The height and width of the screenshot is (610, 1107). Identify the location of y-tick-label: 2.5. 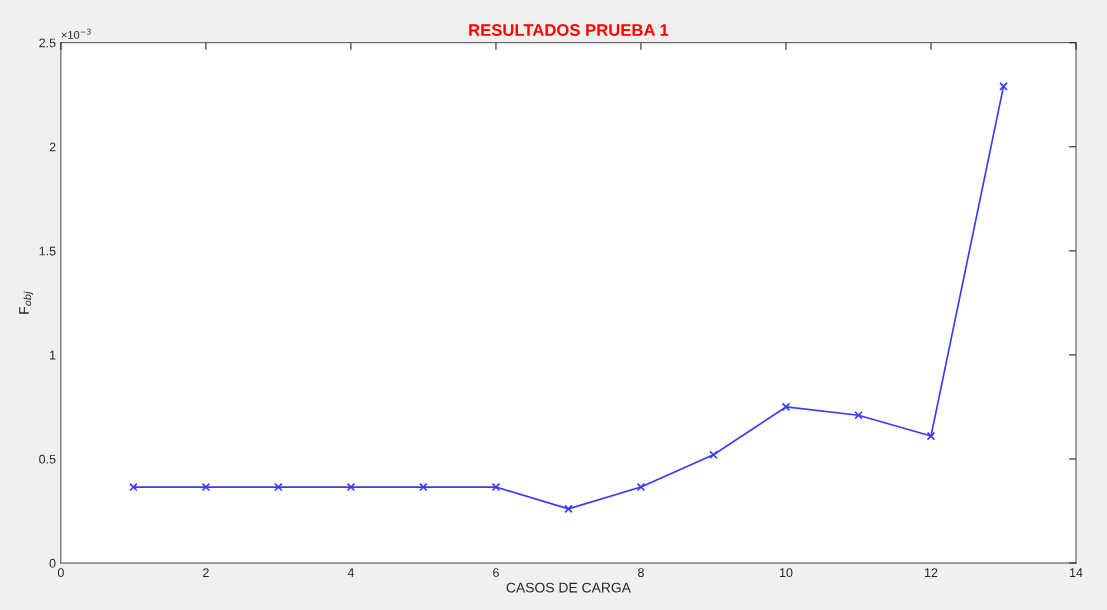
(47, 43).